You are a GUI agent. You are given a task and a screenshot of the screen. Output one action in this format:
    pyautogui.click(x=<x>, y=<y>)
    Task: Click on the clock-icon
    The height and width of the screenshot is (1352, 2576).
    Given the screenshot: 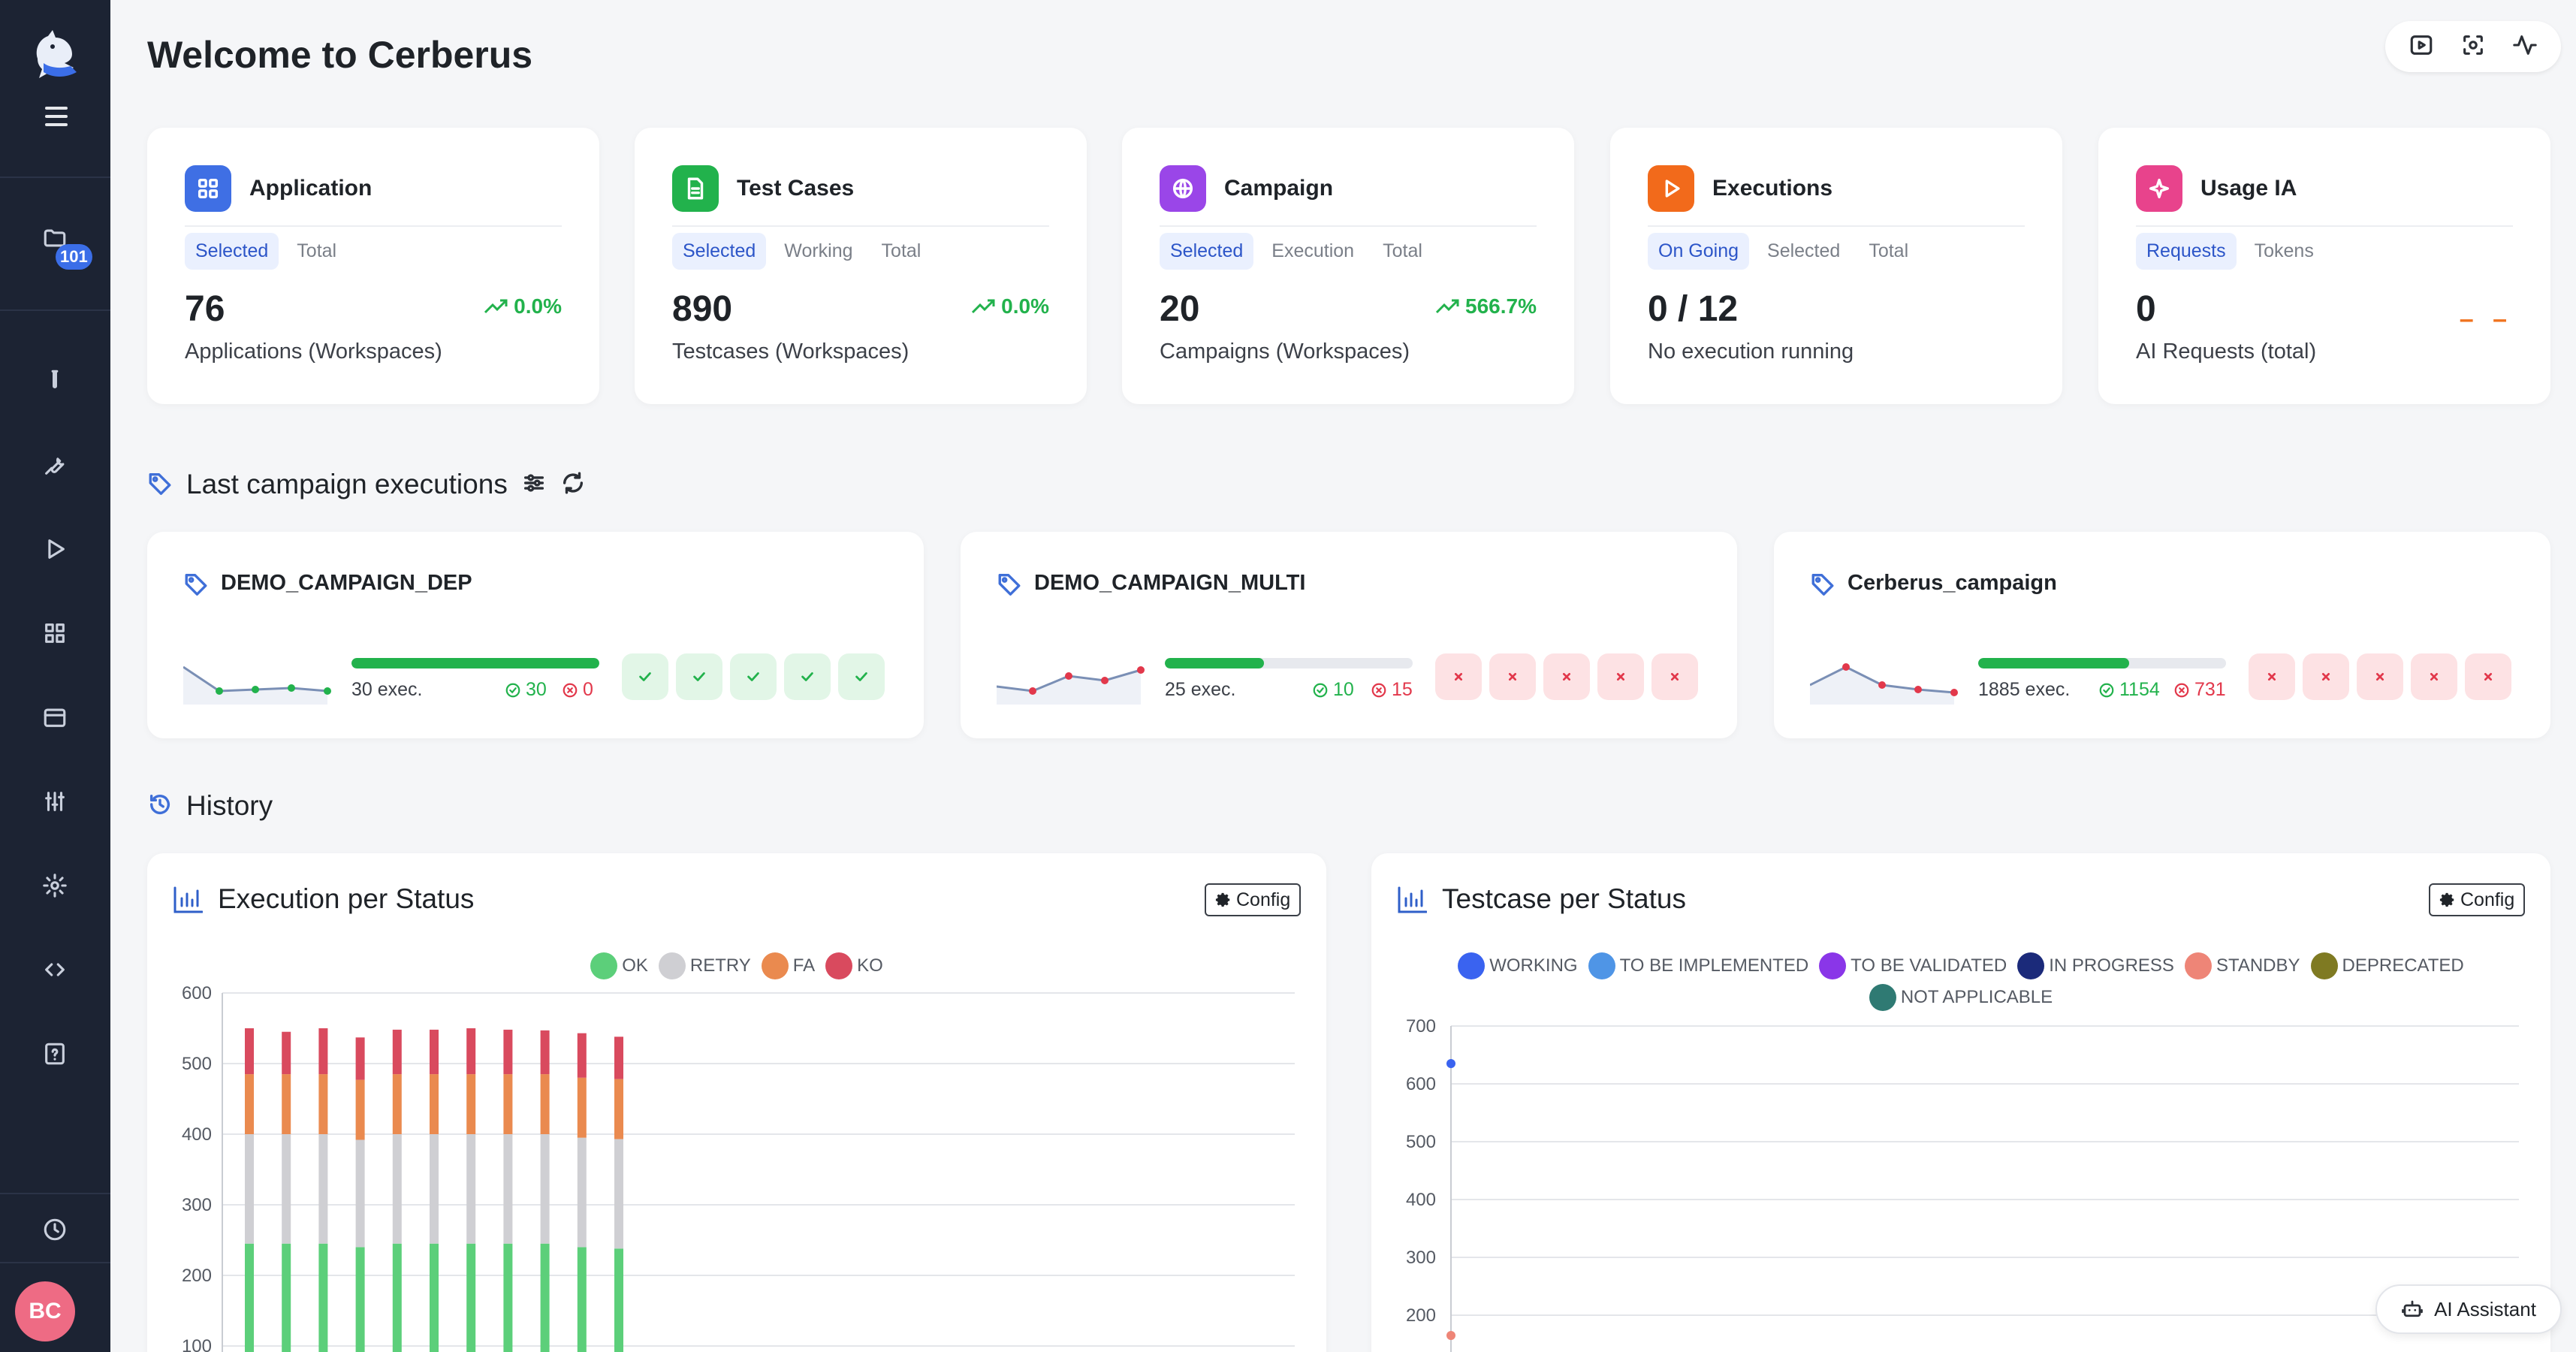 What is the action you would take?
    pyautogui.click(x=55, y=1229)
    